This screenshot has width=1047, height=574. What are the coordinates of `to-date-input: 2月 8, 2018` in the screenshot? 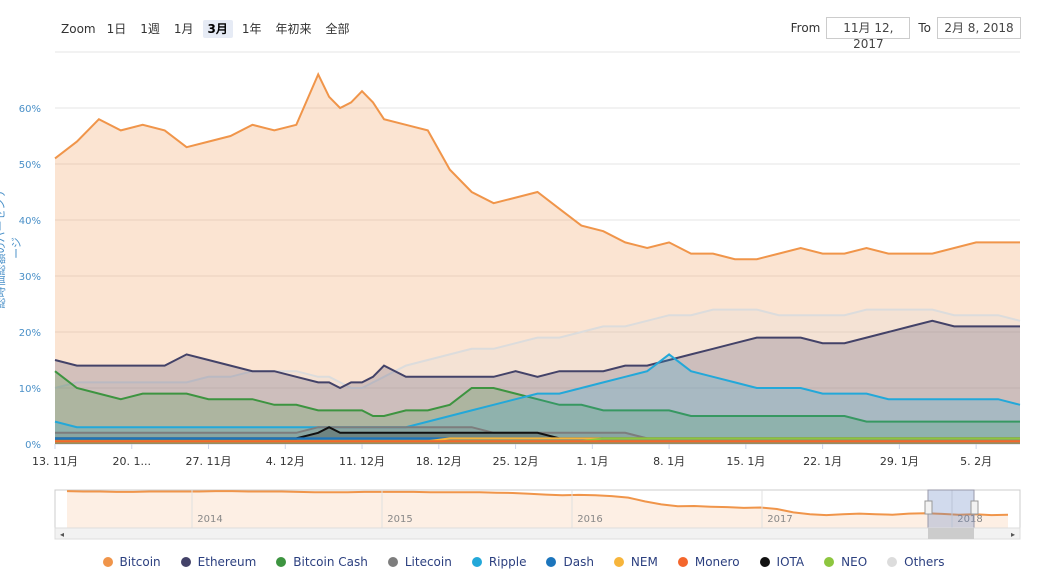 It's located at (979, 28).